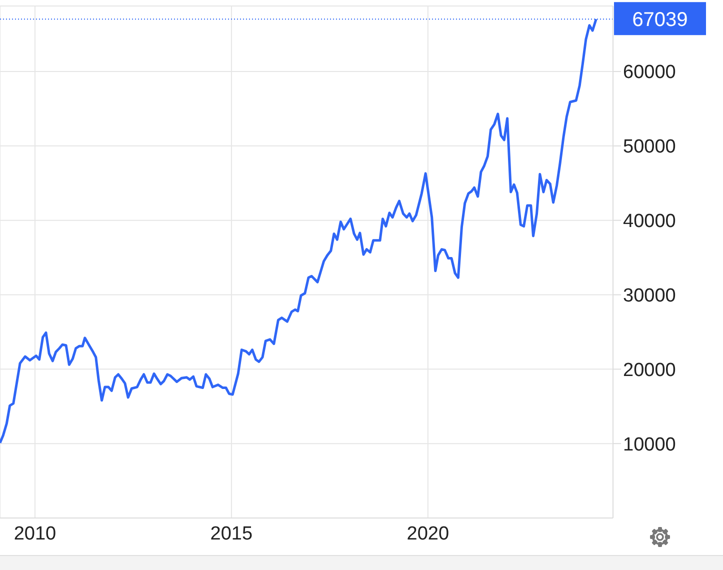 The height and width of the screenshot is (570, 723). Describe the element at coordinates (649, 221) in the screenshot. I see `y-tick-label: 40000` at that location.